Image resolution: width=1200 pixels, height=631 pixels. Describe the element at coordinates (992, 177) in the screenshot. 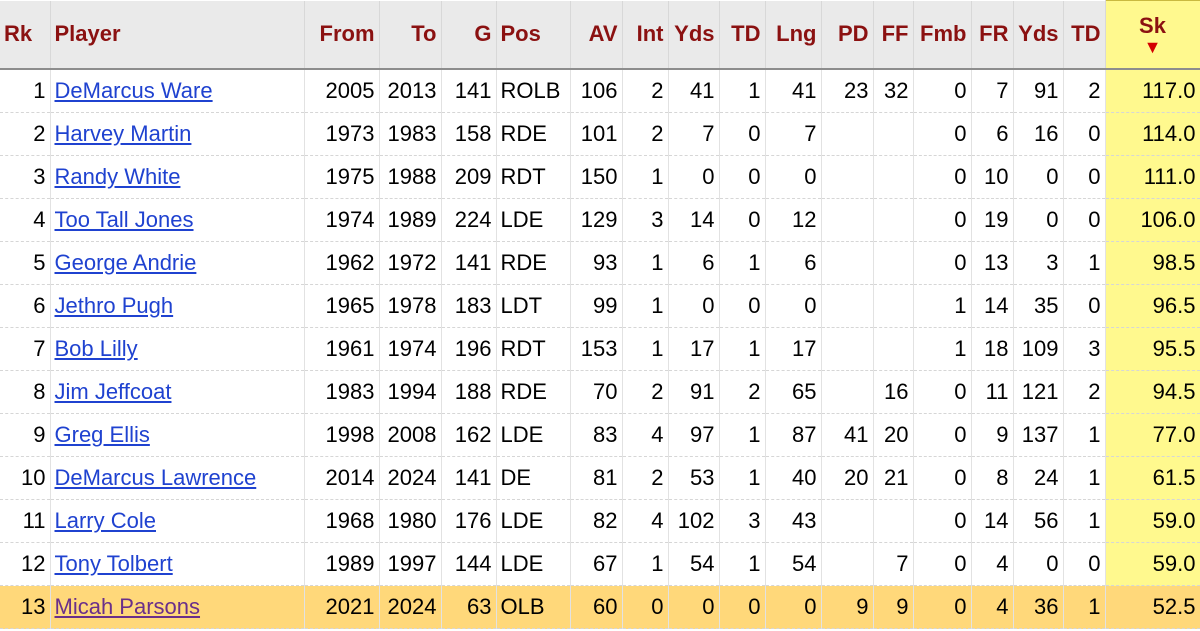

I see `cell-fr: 10` at that location.